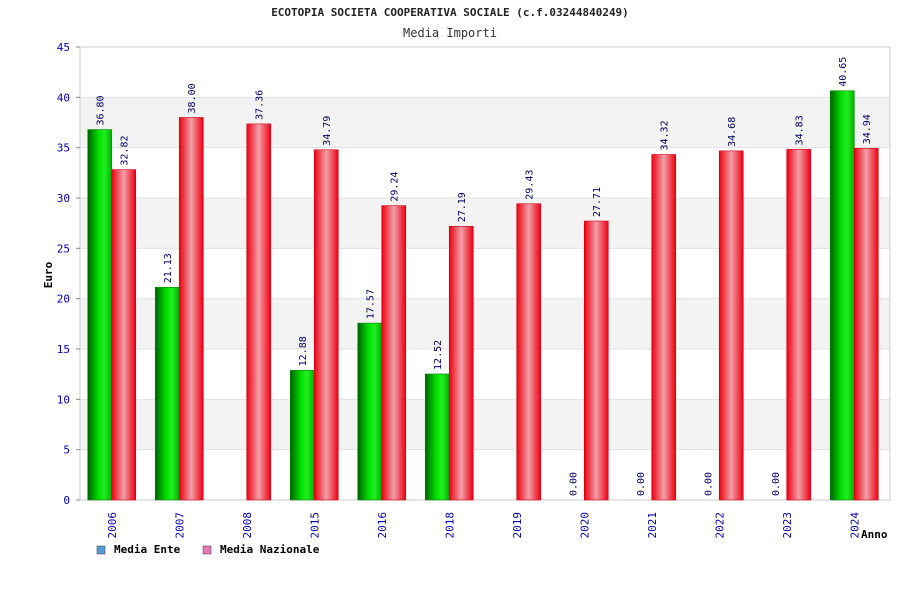  I want to click on legend-swatch-media-nazionale, so click(207, 550).